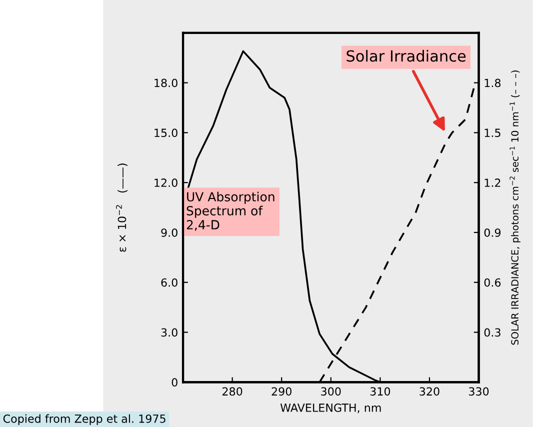 Image resolution: width=558 pixels, height=427 pixels. I want to click on annotation: Solar Irradiance, so click(406, 56).